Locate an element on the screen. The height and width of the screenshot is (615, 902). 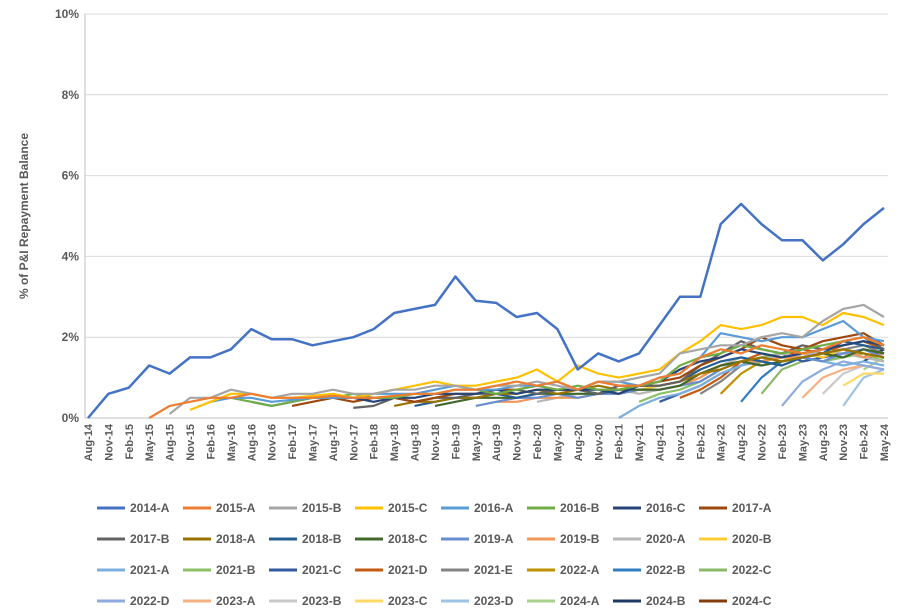
x-tick-label: Nov-17 is located at coordinates (354, 442).